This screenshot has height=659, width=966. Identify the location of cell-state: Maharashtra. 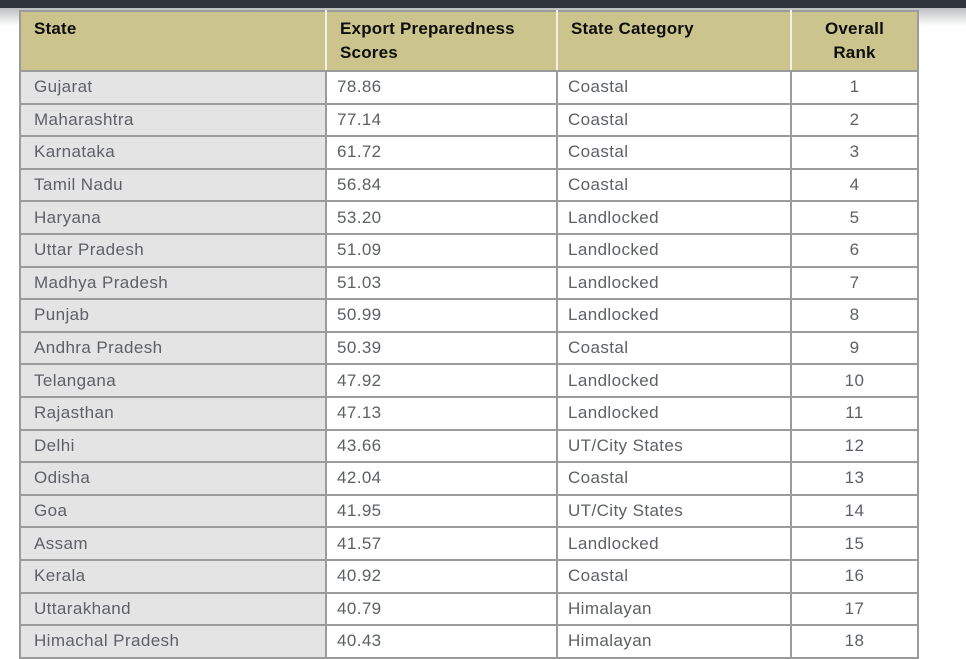
(173, 120).